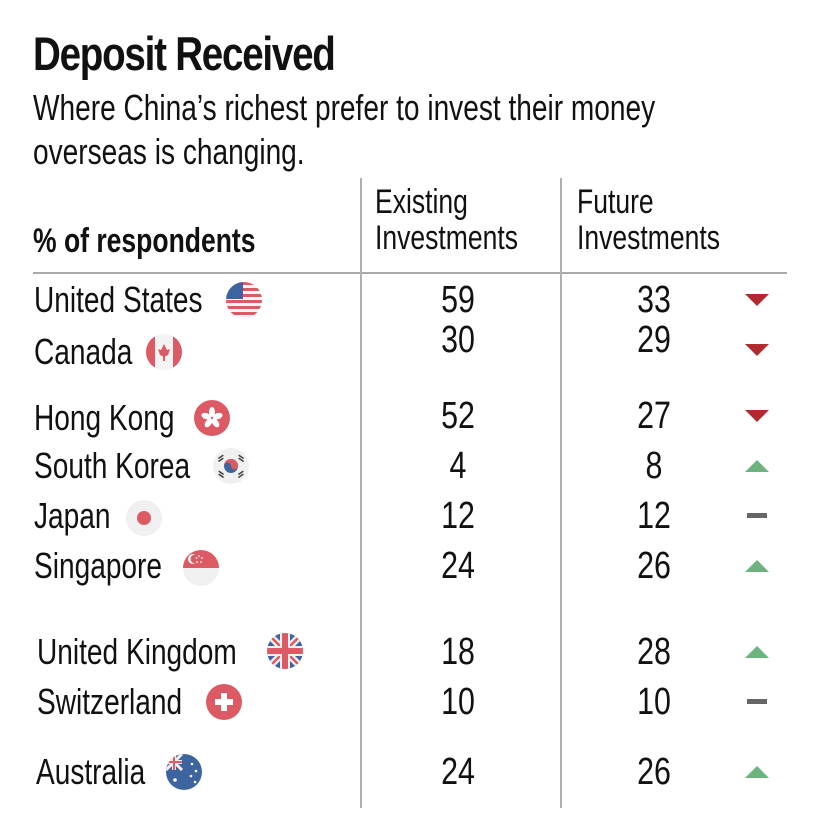 The height and width of the screenshot is (836, 826). What do you see at coordinates (285, 651) in the screenshot?
I see `uk-flag-icon` at bounding box center [285, 651].